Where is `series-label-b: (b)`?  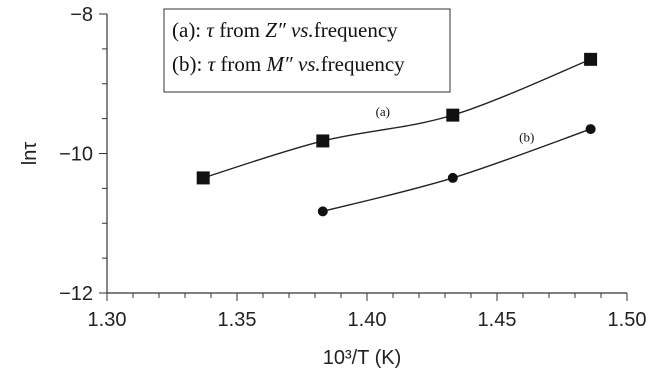
series-label-b: (b) is located at coordinates (526, 137).